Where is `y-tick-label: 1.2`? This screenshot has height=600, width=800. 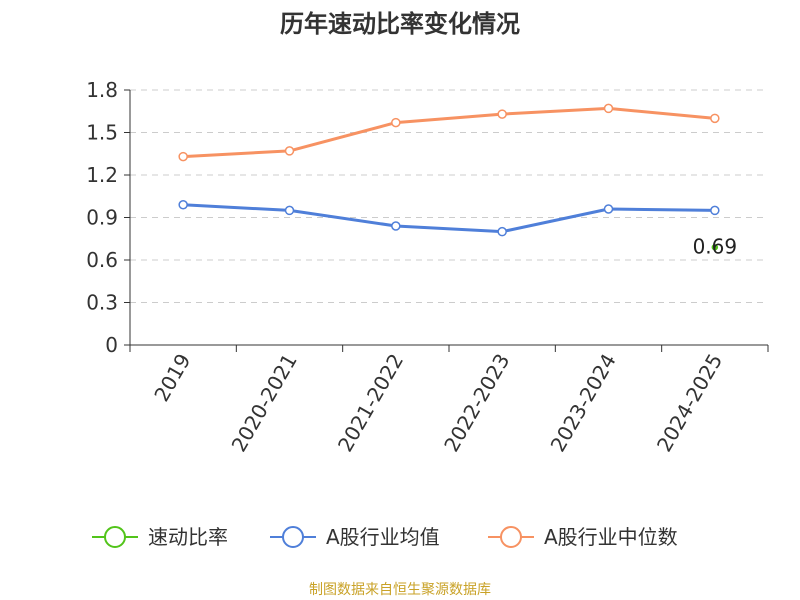
y-tick-label: 1.2 is located at coordinates (102, 175).